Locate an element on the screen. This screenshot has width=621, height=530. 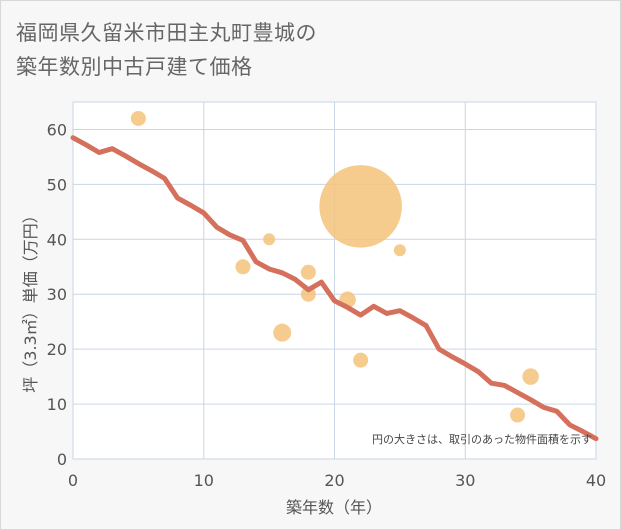
chart-title-line2: 築年数別中古戸建て価格 is located at coordinates (134, 67).